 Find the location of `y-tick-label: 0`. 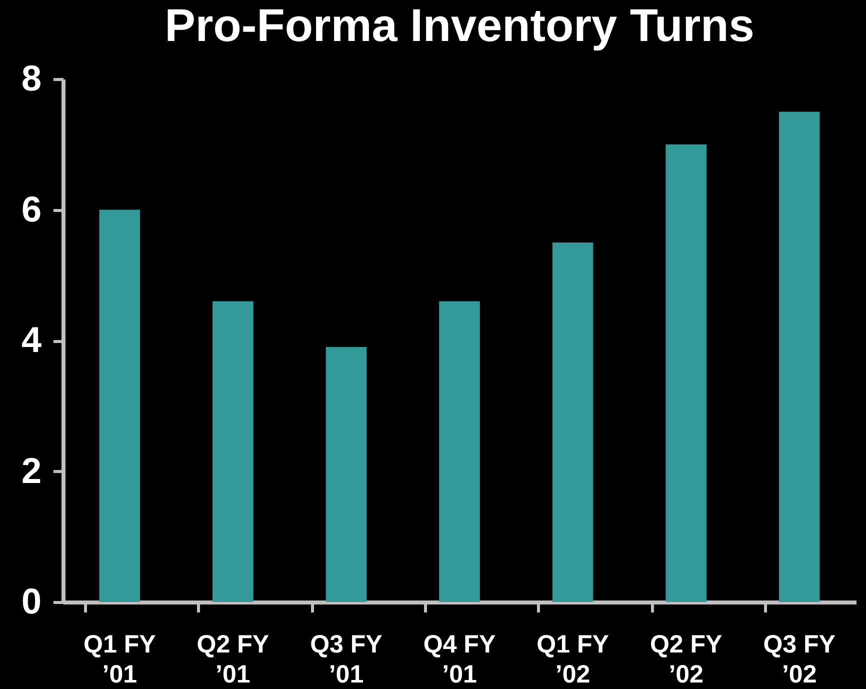

y-tick-label: 0 is located at coordinates (31, 601).